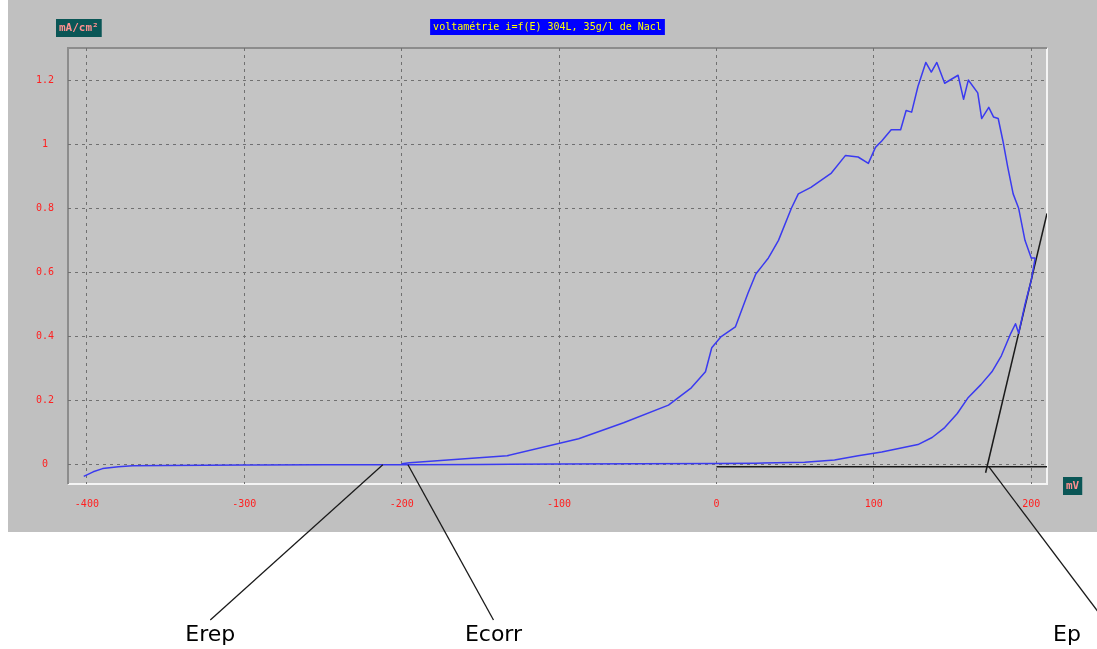 This screenshot has height=649, width=1097. What do you see at coordinates (547, 26) in the screenshot?
I see `chart-title: voltamétrie i=f(E) 304L, 35g/l de Nacl` at bounding box center [547, 26].